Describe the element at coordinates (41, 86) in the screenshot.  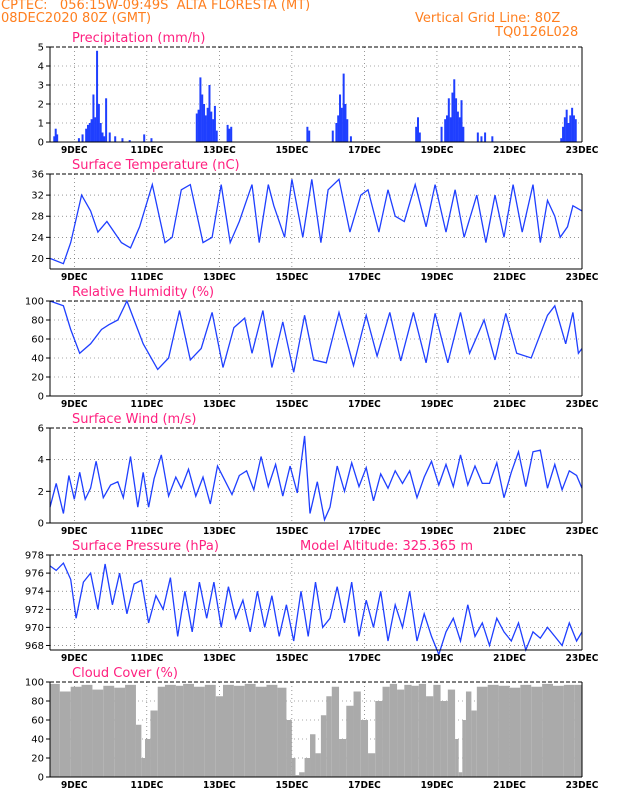
I see `y-tick-label: 3` at that location.